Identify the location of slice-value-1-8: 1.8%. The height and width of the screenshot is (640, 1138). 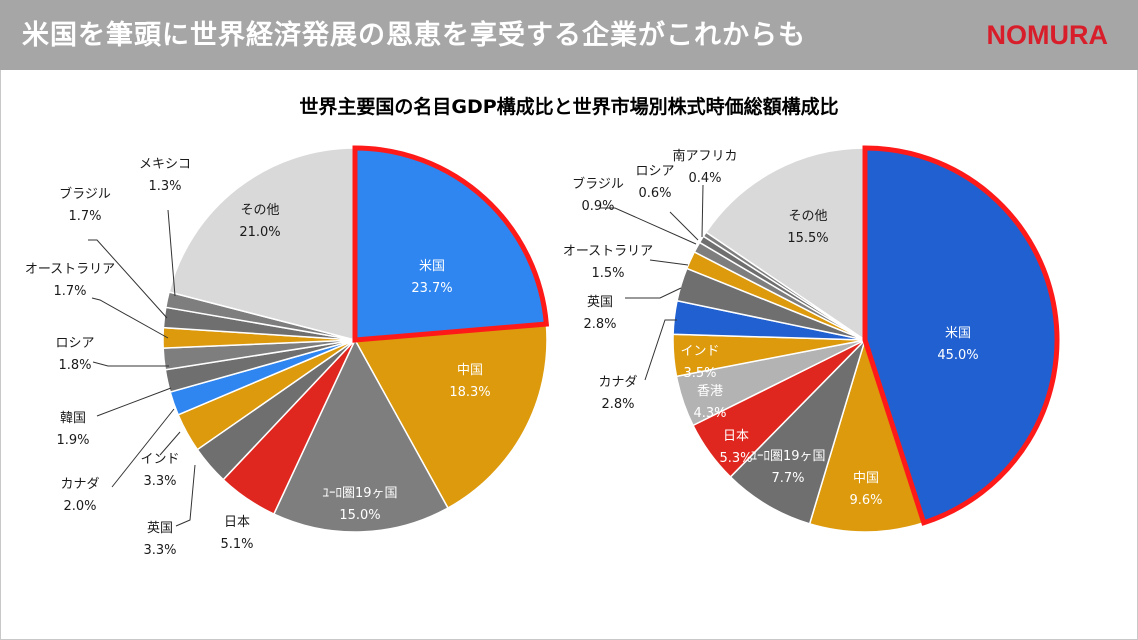
(74, 365).